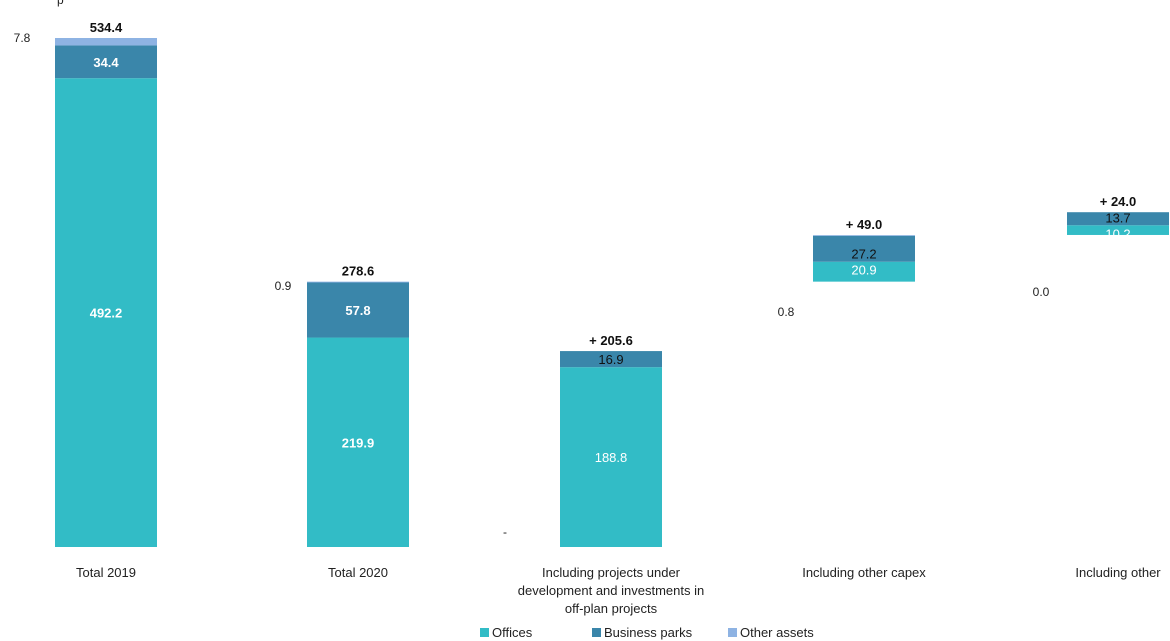 The height and width of the screenshot is (641, 1170). I want to click on total-label-4: + 49.0, so click(864, 224).